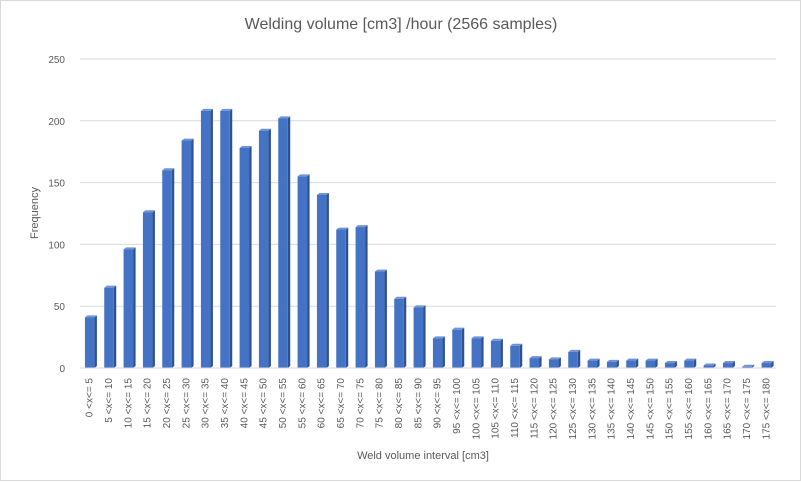 Image resolution: width=801 pixels, height=482 pixels. Describe the element at coordinates (56, 215) in the screenshot. I see `y-axis-ticks: 0 50 100 150 200 250` at that location.